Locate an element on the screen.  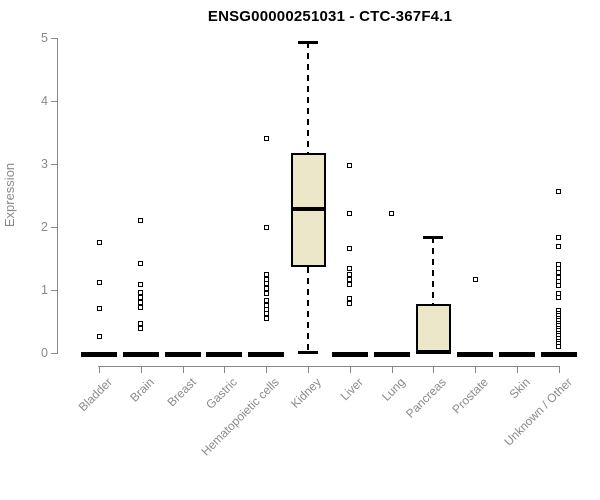
upper-whisker-kidney is located at coordinates (308, 97).